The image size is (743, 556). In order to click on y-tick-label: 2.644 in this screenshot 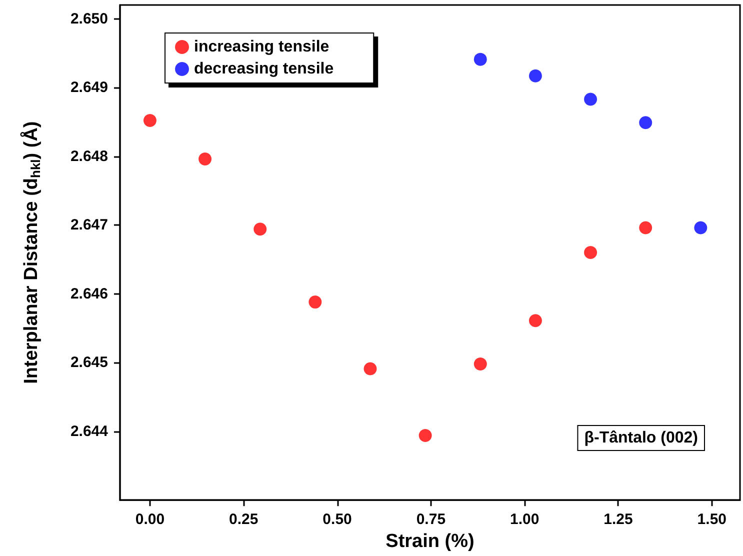, I will do `click(89, 431)`.